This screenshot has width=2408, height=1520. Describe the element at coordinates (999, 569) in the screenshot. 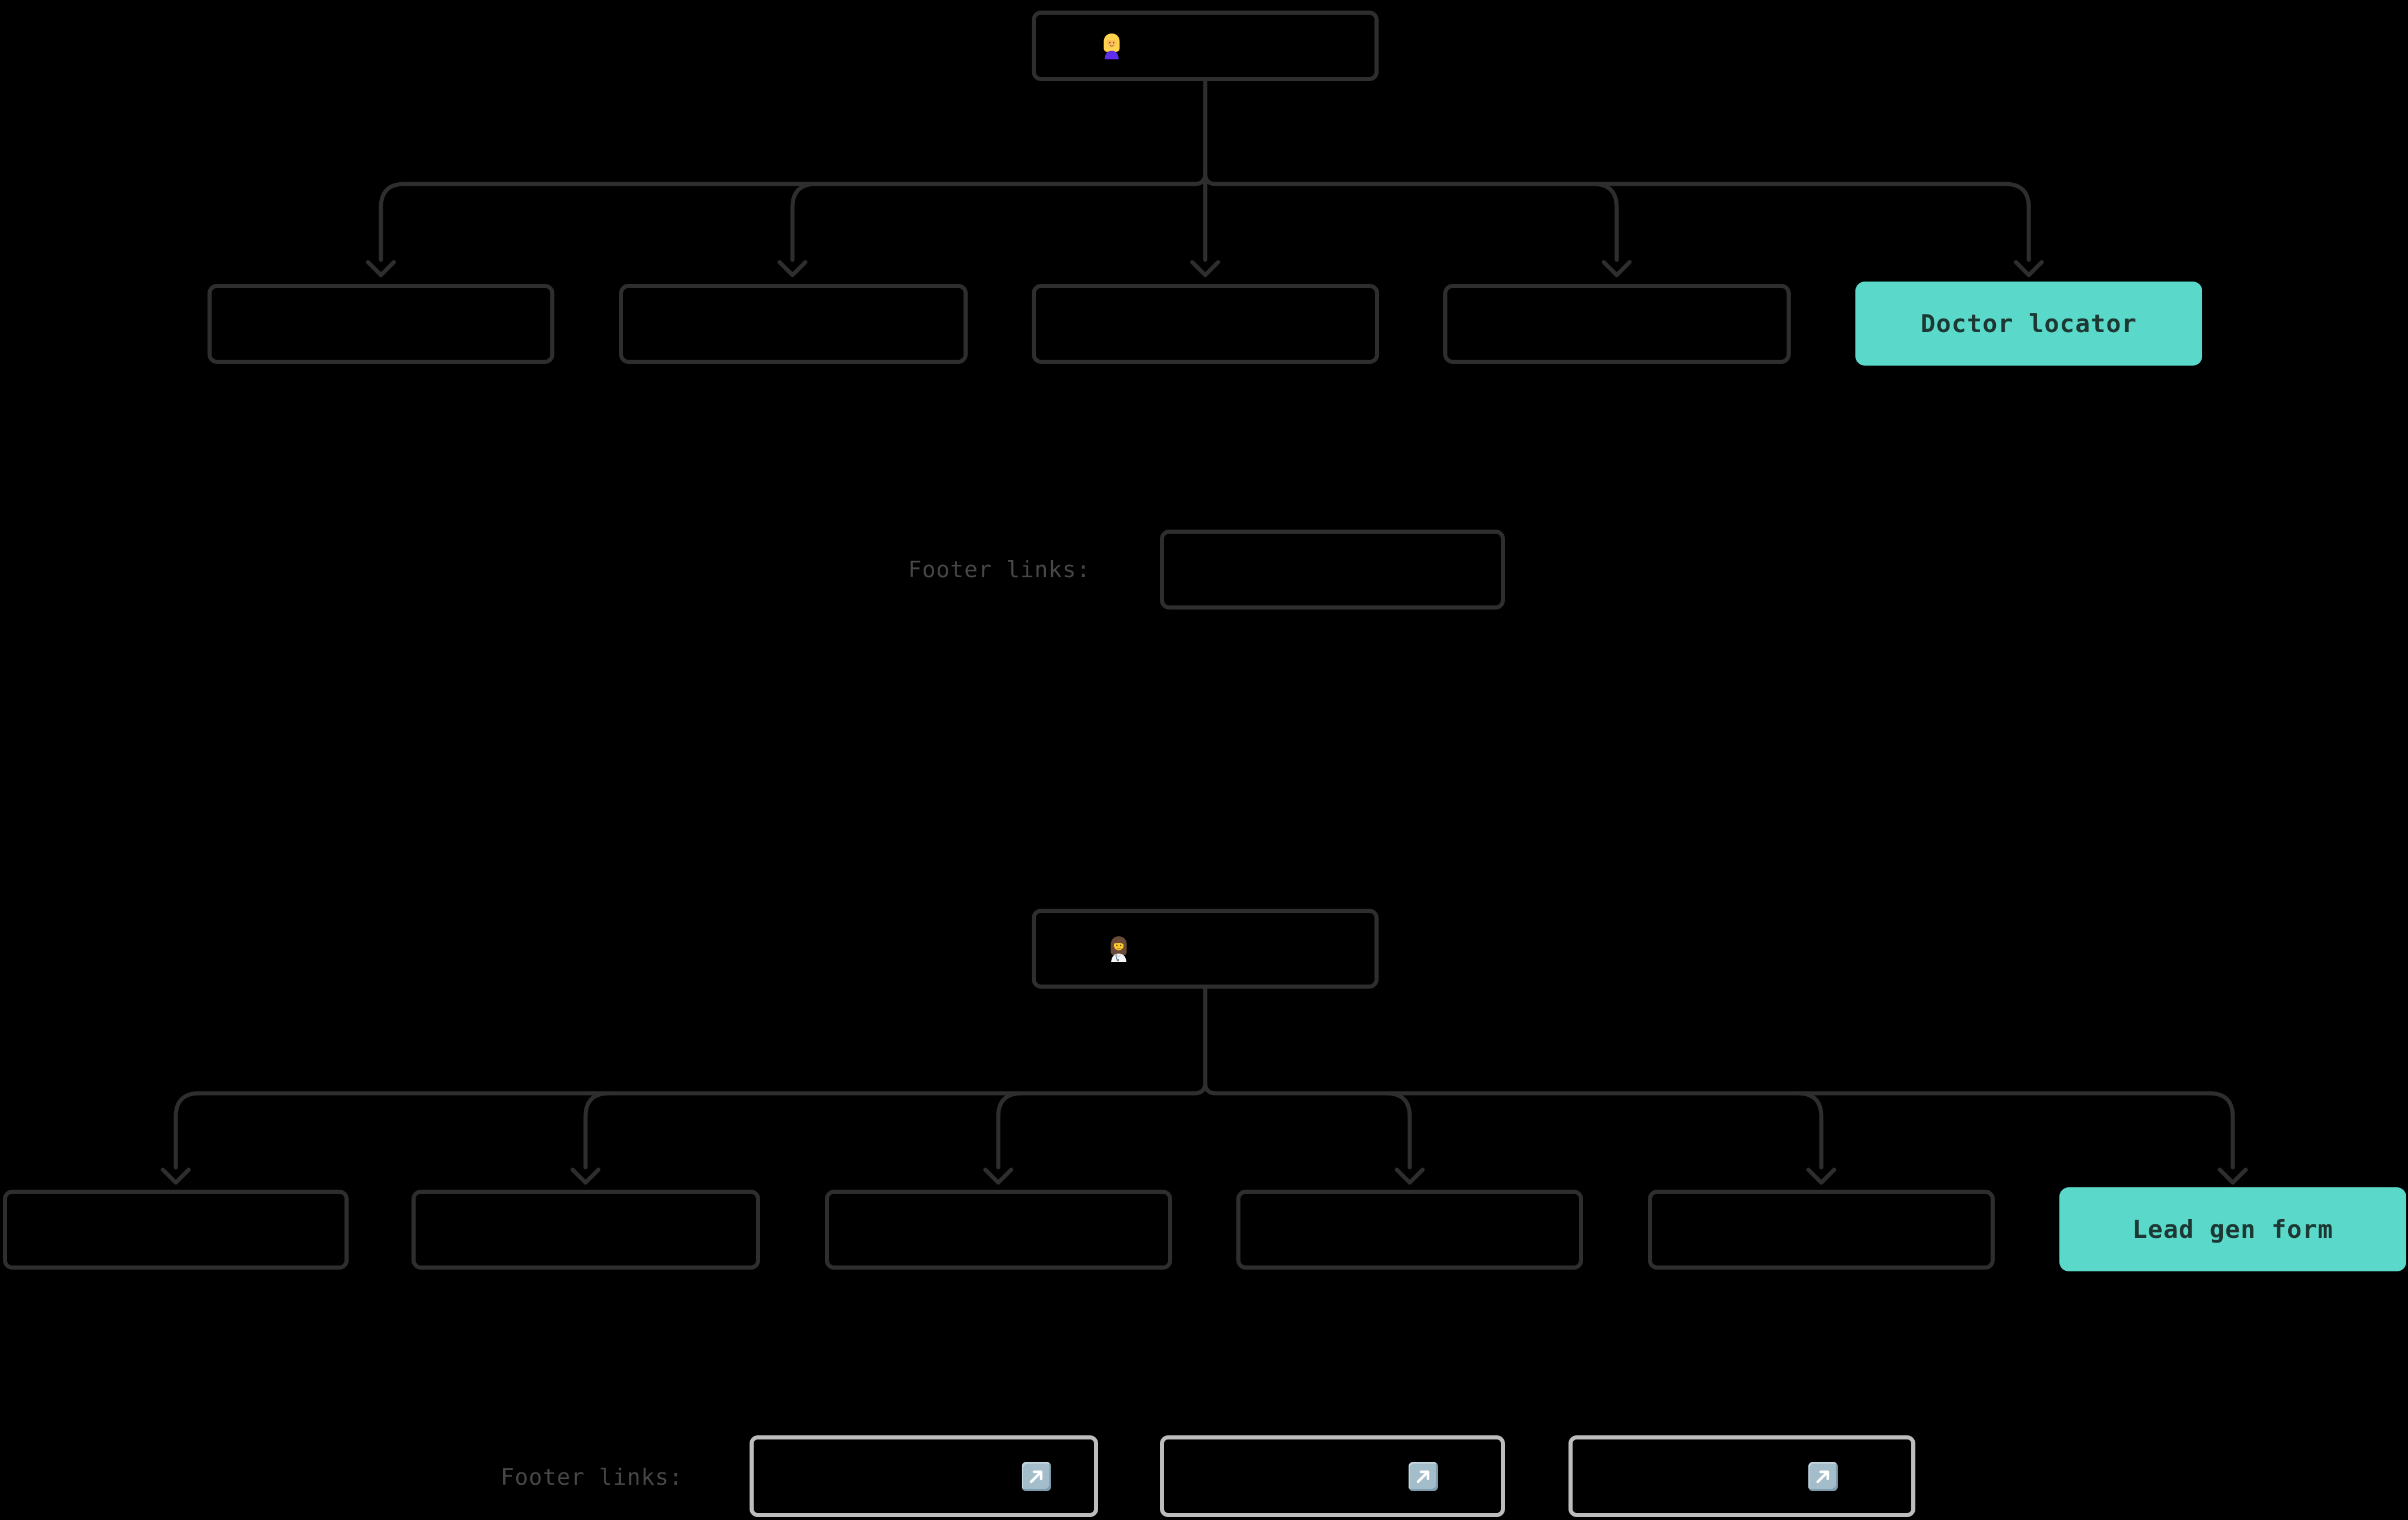

I see `tree1-footer-links-label: Footer links:` at that location.